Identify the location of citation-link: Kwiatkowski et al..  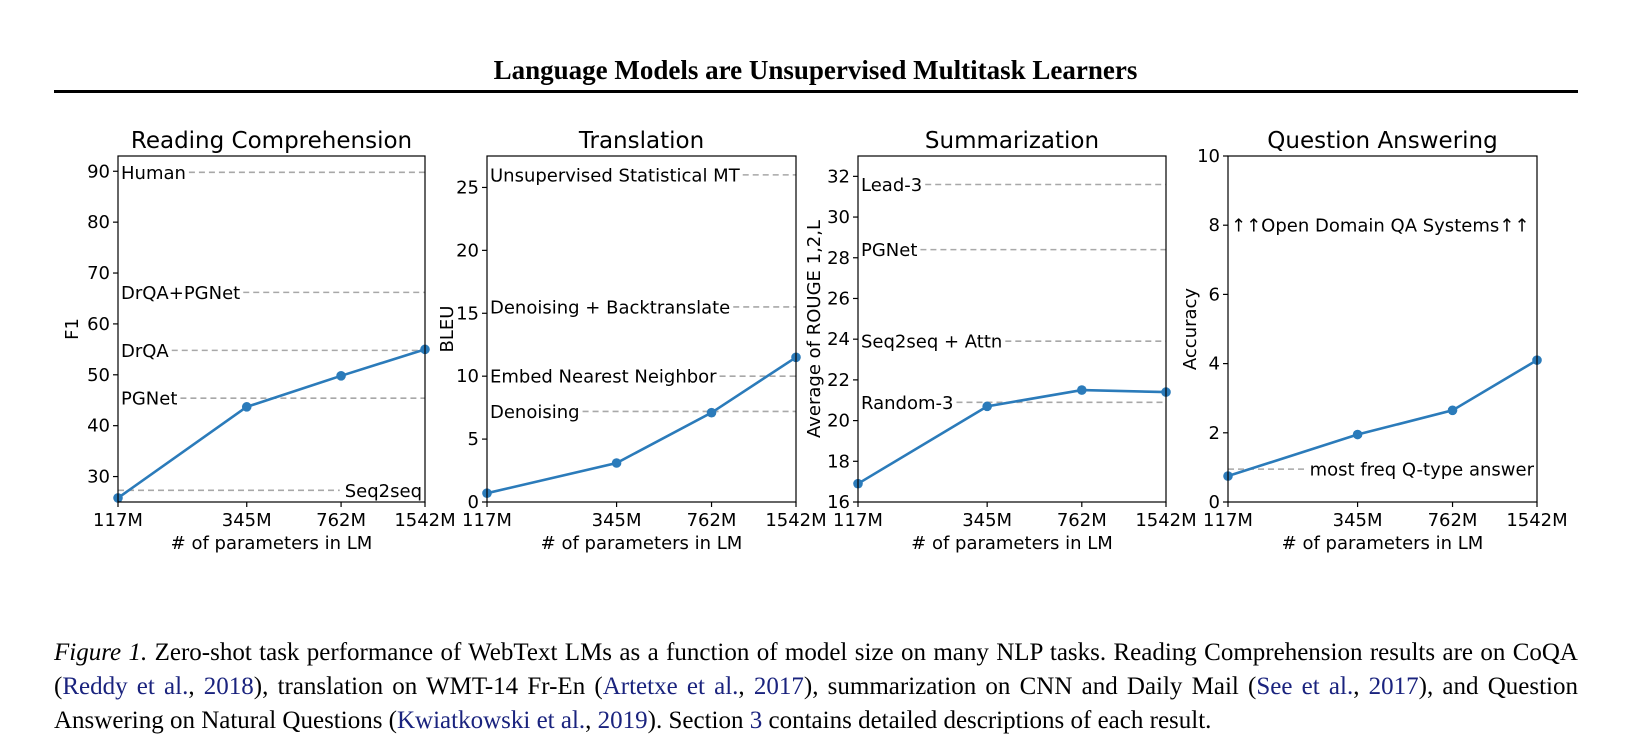
(491, 720).